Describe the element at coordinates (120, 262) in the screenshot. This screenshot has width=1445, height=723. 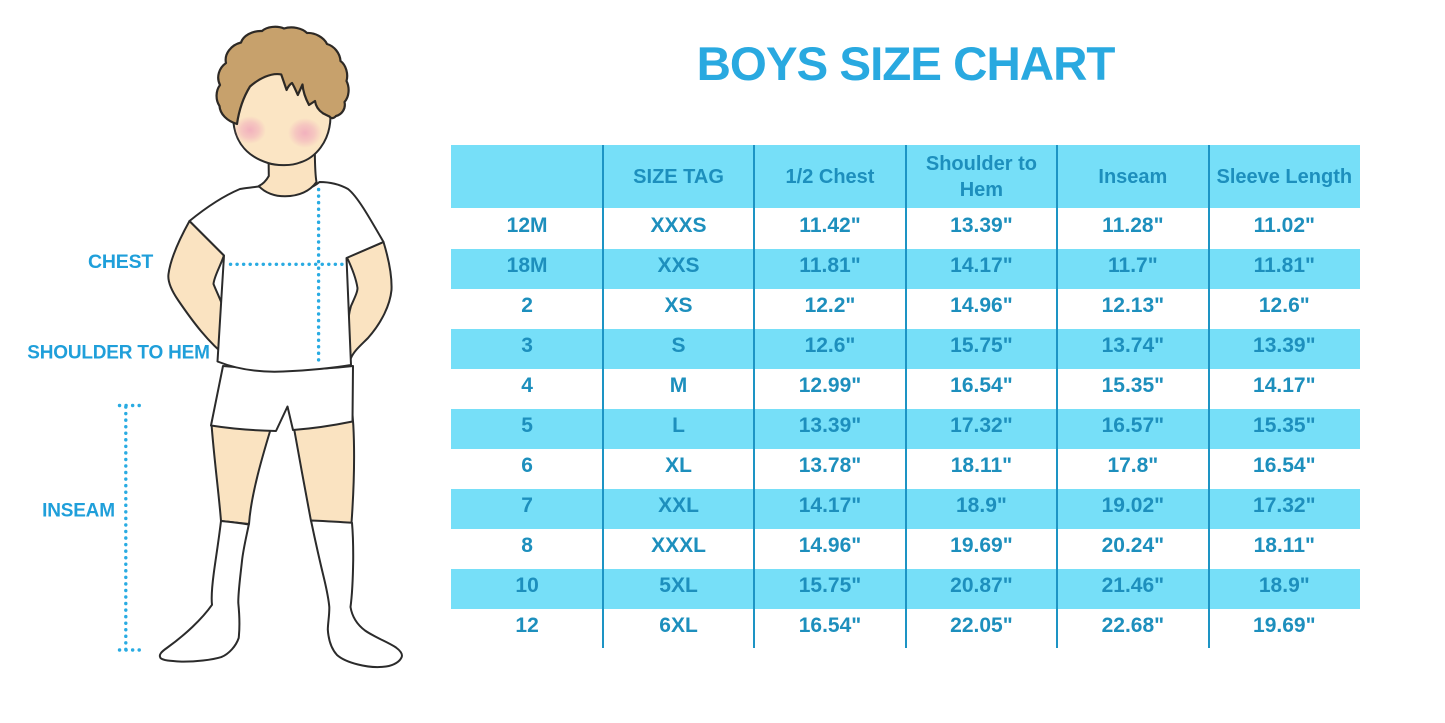
I see `svg-text: CHEST` at that location.